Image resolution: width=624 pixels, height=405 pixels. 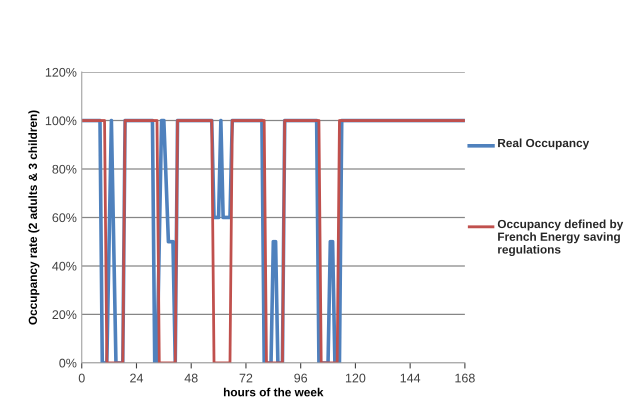 I want to click on legend-label: Real Occupancy, so click(x=544, y=144).